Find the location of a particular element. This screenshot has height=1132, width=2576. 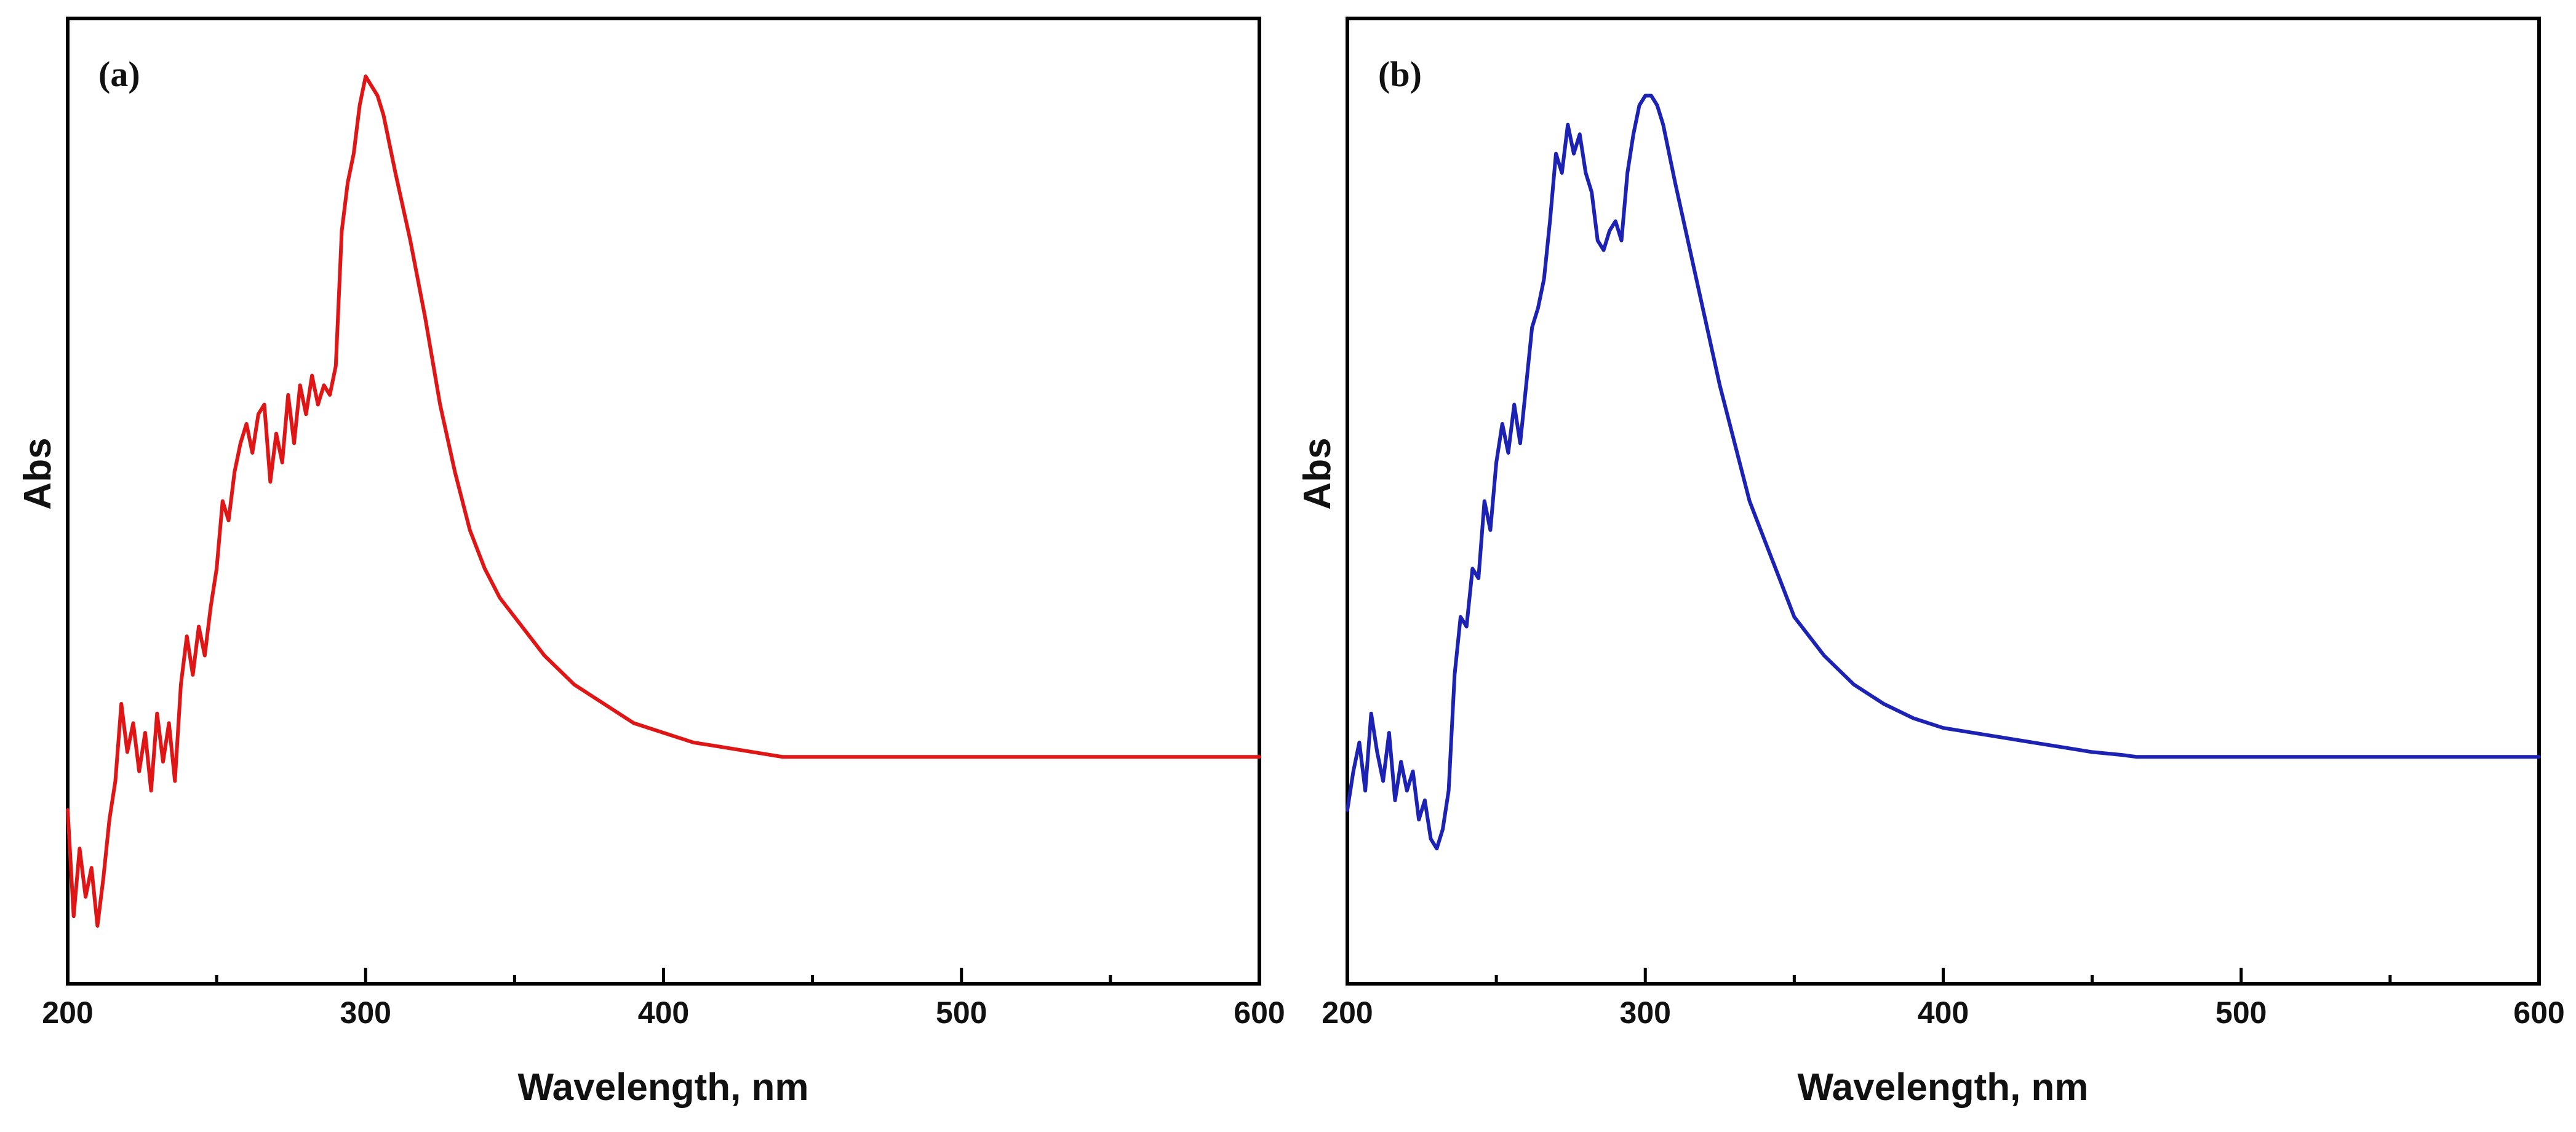

x-tick-label-a: 300 is located at coordinates (366, 1012).